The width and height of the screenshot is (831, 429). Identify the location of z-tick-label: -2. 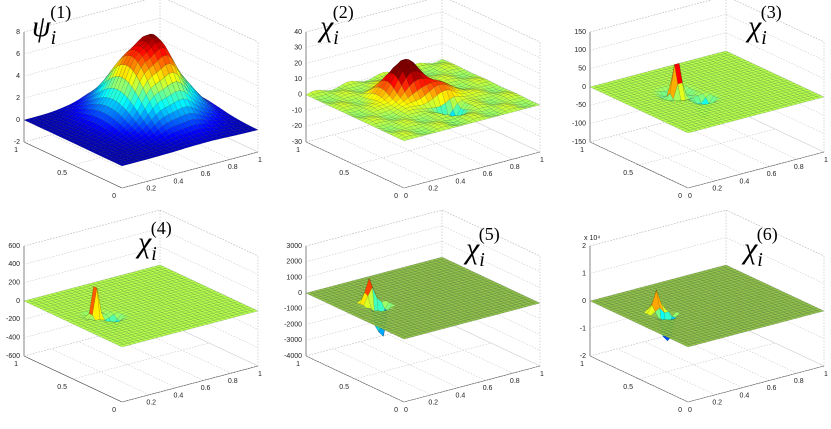
(583, 356).